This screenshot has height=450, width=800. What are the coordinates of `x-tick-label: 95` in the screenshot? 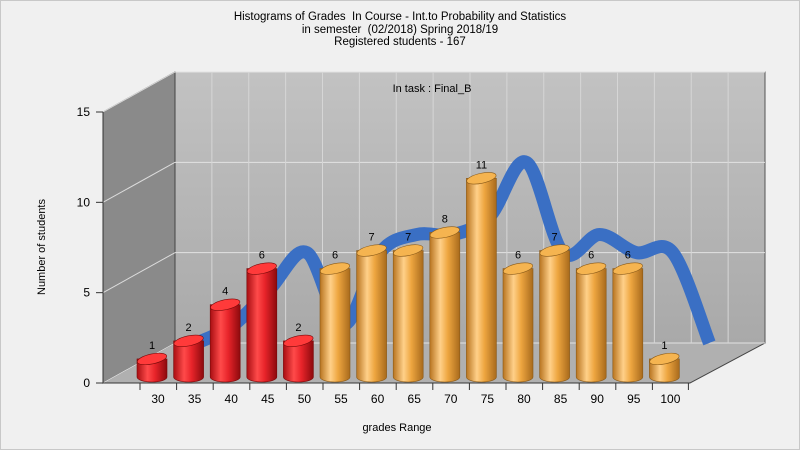 It's located at (634, 399).